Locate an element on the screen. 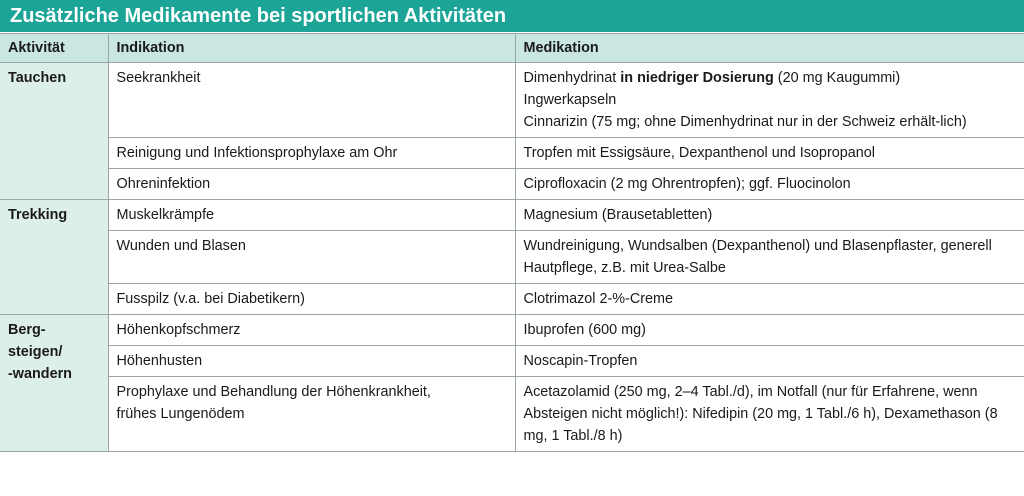 This screenshot has height=496, width=1024. activity-text: steigen/ is located at coordinates (35, 352).